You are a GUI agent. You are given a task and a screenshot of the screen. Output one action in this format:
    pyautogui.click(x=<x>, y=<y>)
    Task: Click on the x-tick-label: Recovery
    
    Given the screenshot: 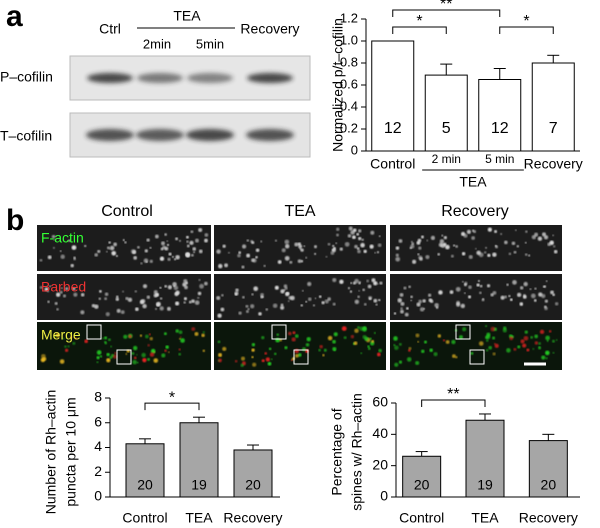 What is the action you would take?
    pyautogui.click(x=553, y=164)
    